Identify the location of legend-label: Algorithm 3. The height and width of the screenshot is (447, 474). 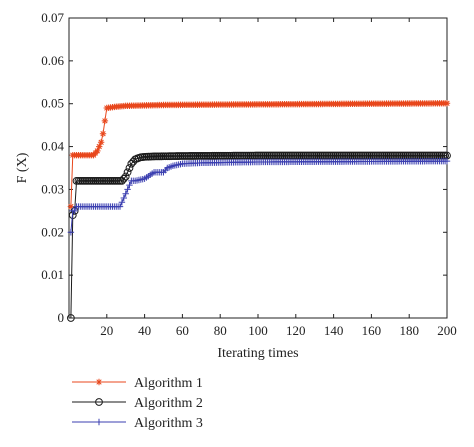
(168, 423).